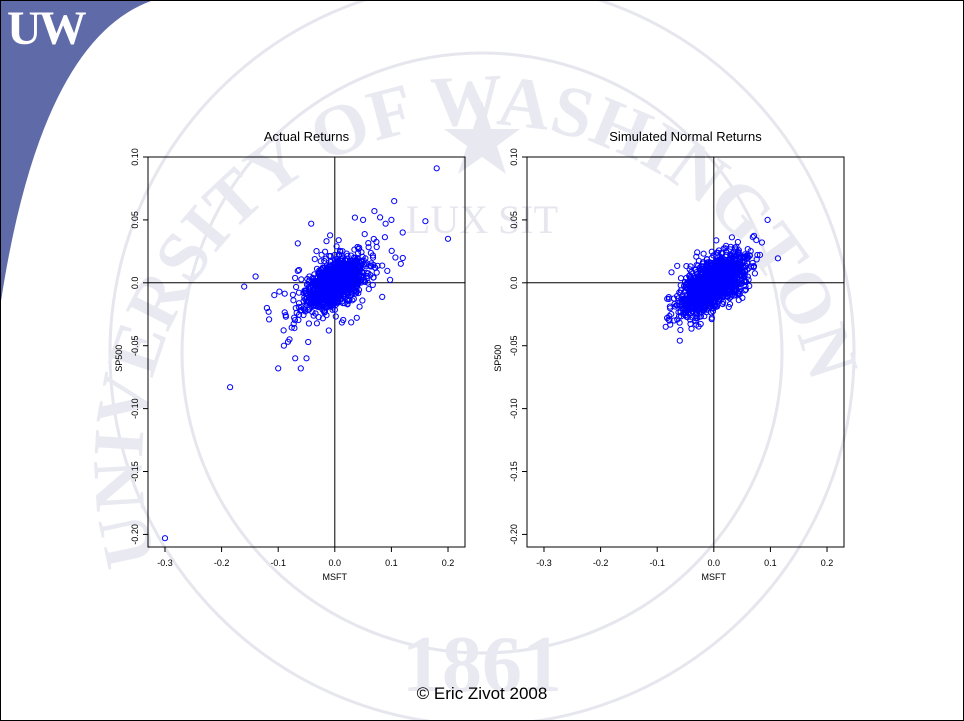  What do you see at coordinates (135, 534) in the screenshot?
I see `y-tick-label: -0.20` at bounding box center [135, 534].